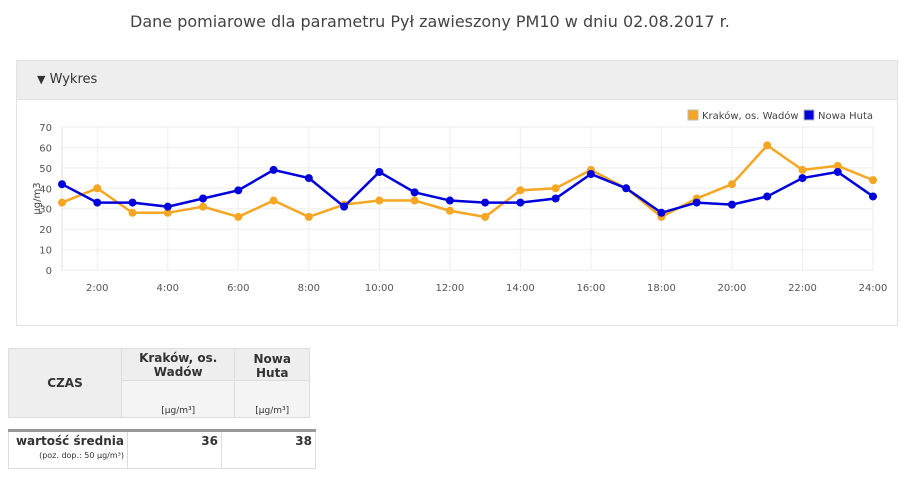 The width and height of the screenshot is (915, 494). I want to click on x-tick-label: 4:00, so click(168, 288).